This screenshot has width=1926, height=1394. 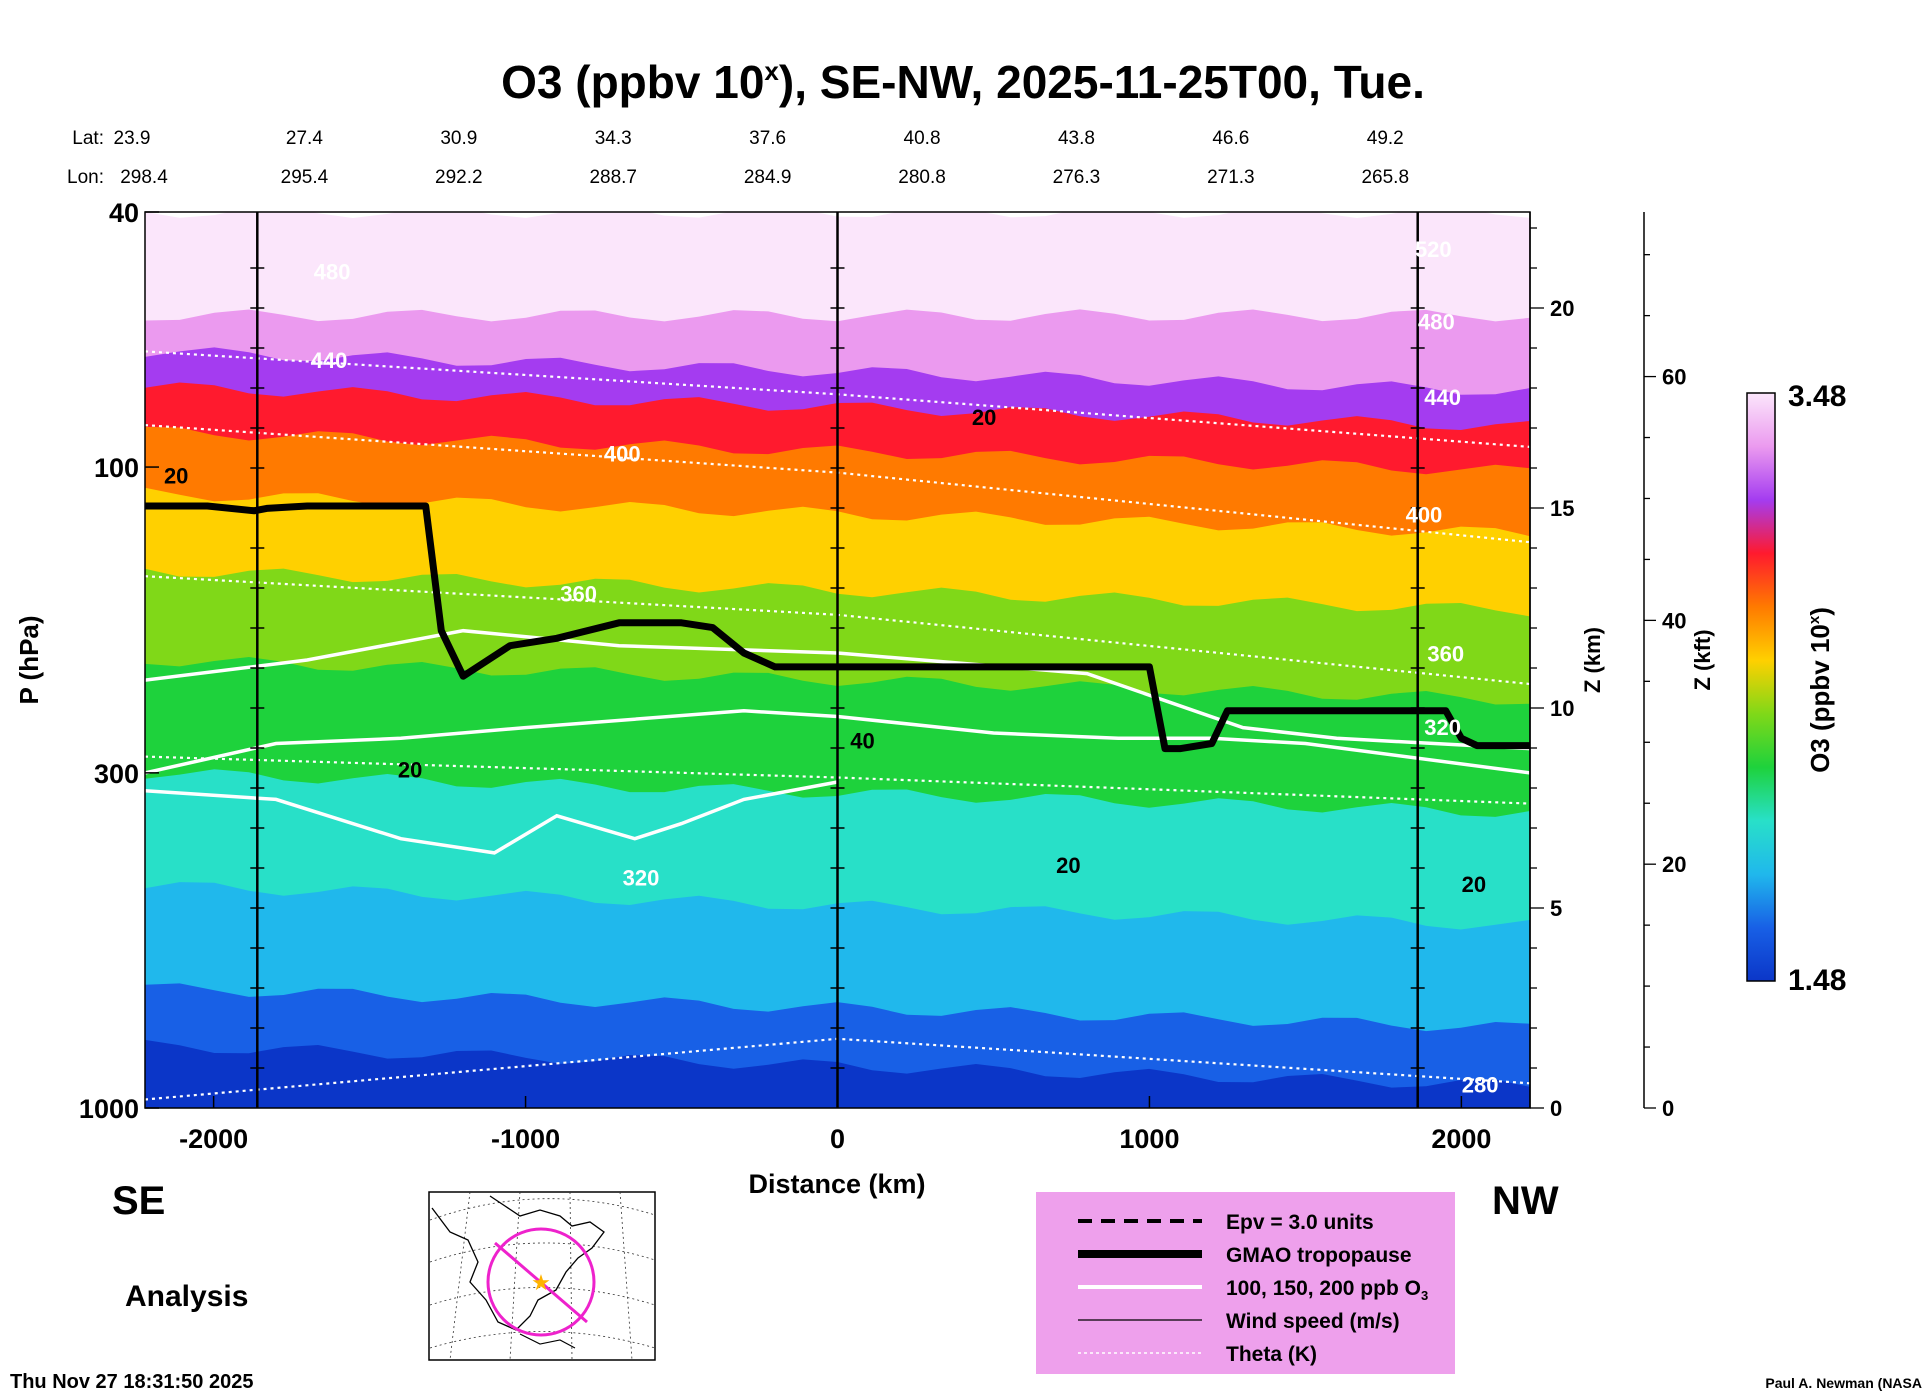 I want to click on colorbar-label: O3 (ppbv 10x), so click(x=1820, y=690).